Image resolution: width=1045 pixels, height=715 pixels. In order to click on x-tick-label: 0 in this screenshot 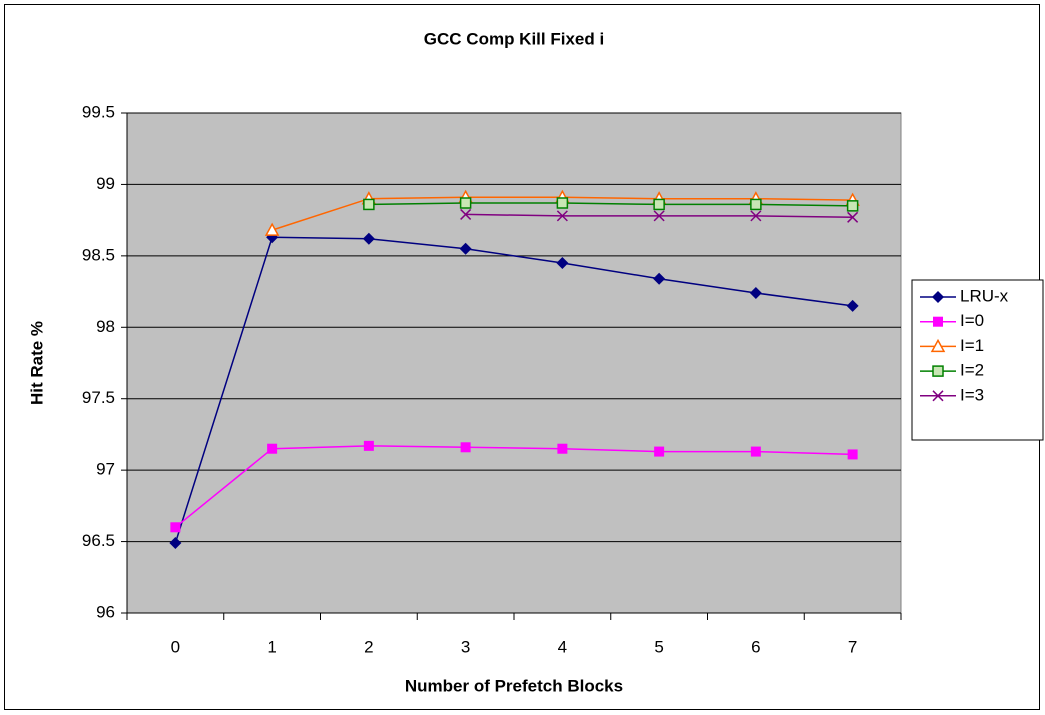, I will do `click(175, 646)`.